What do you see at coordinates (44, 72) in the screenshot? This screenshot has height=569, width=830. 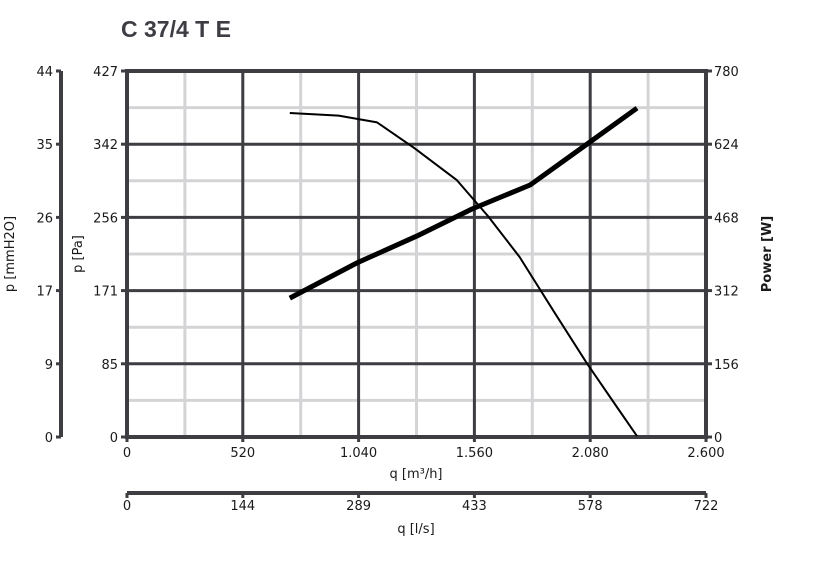 I see `mmh2o-tick-label: 44` at bounding box center [44, 72].